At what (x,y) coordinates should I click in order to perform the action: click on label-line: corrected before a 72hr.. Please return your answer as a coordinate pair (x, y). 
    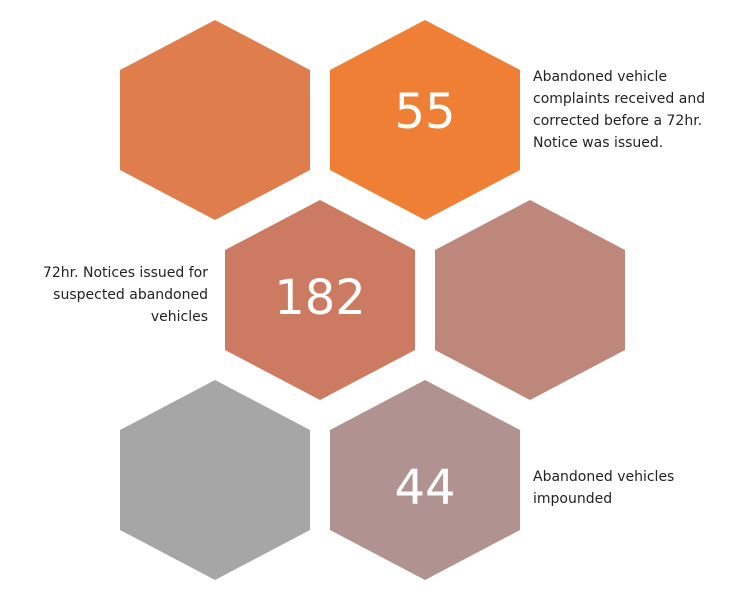
    Looking at the image, I should click on (617, 121).